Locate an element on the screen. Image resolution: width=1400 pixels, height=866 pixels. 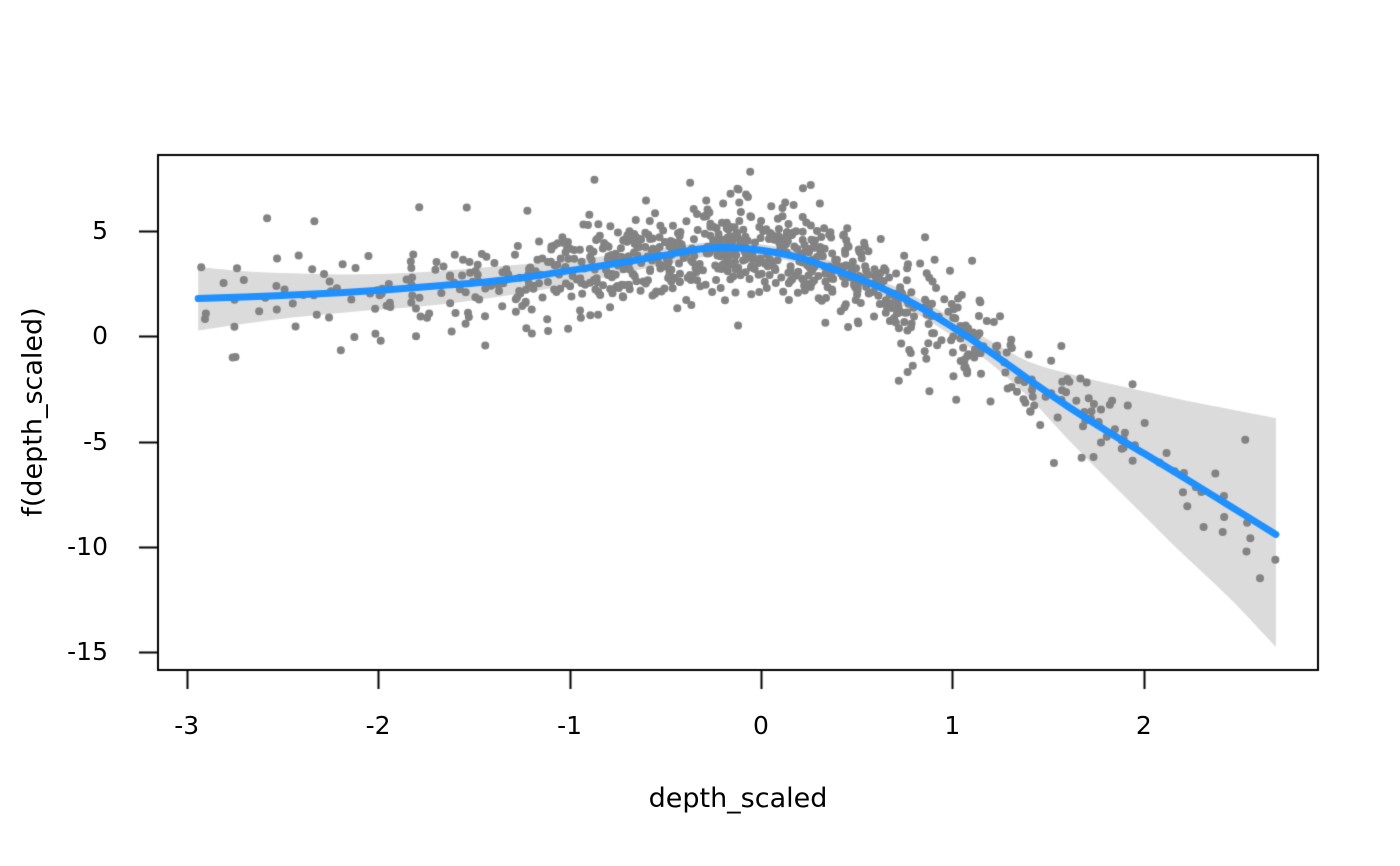
x-tick-label: -2 is located at coordinates (378, 725).